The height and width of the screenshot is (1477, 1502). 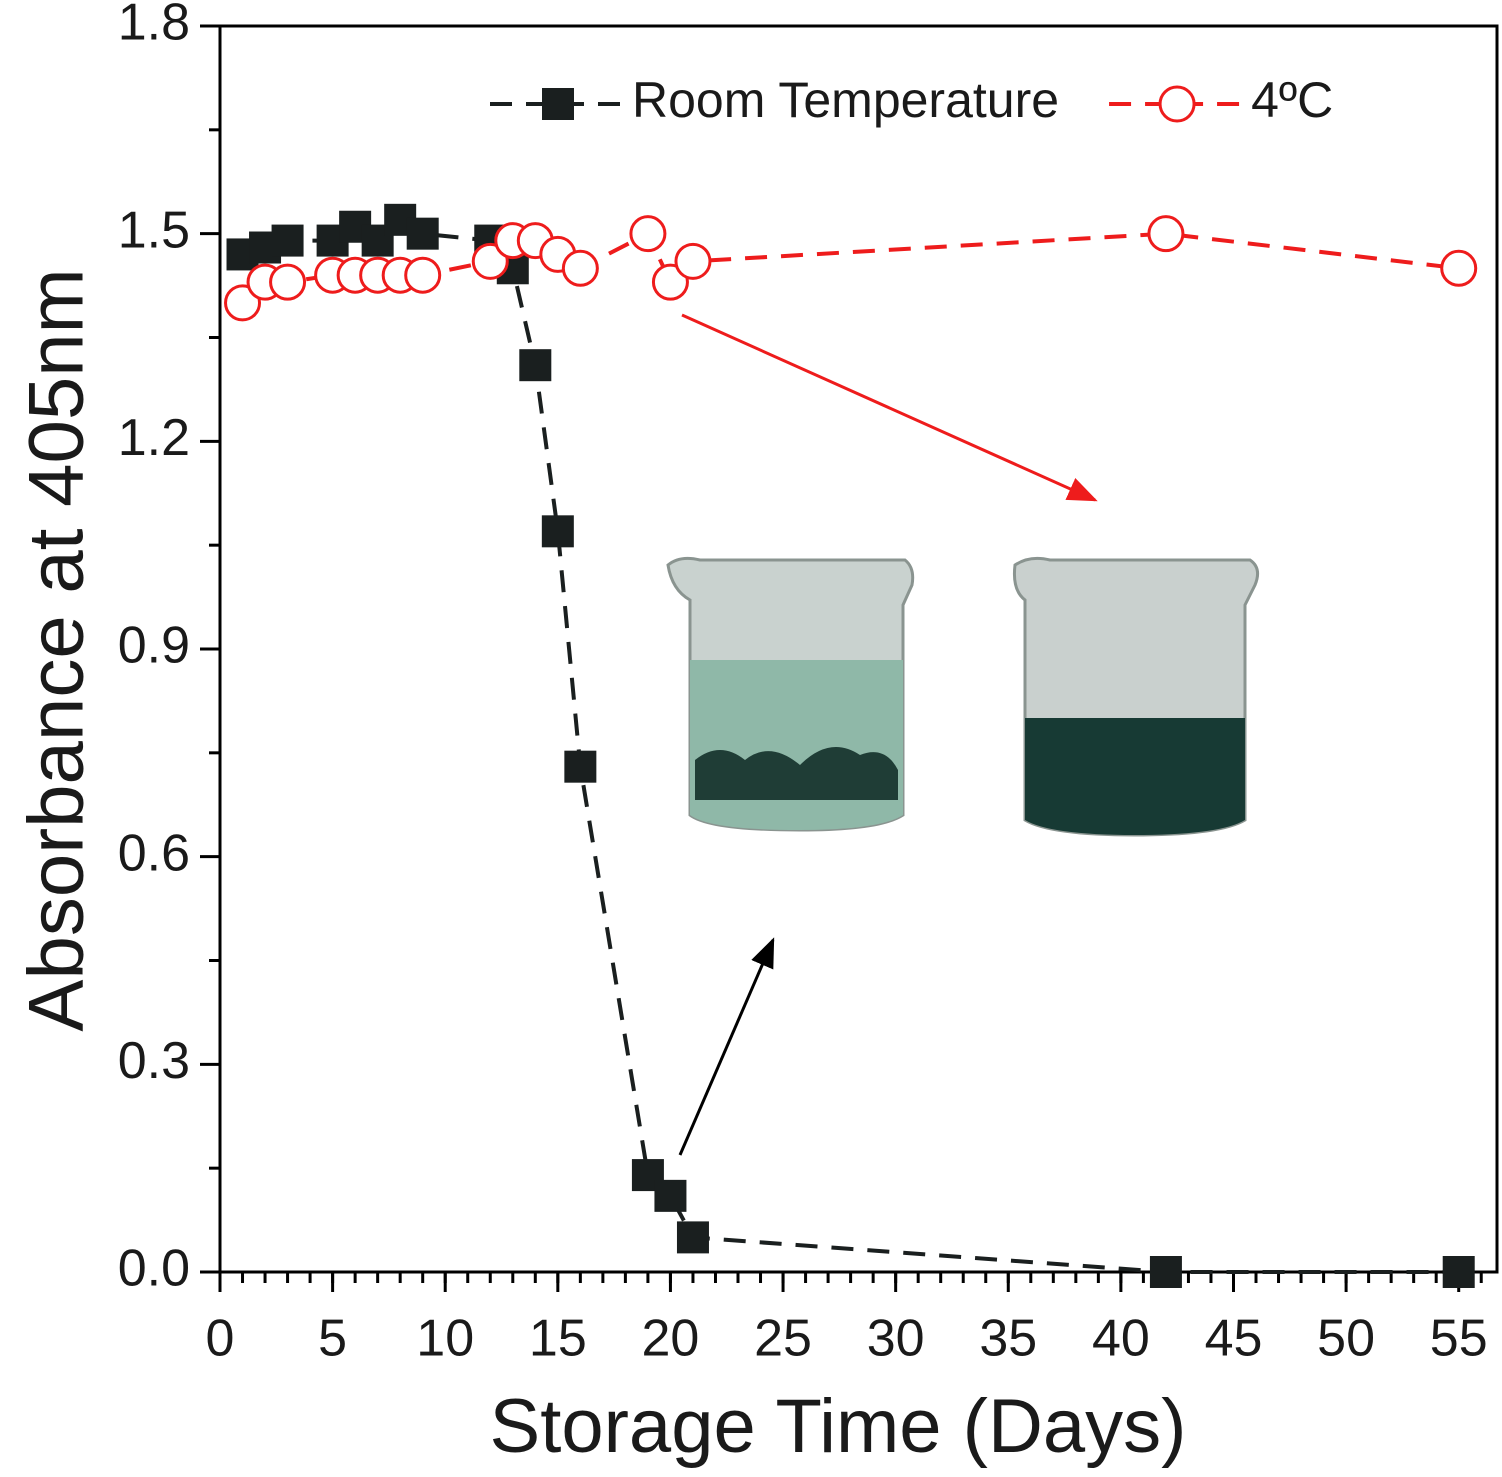 I want to click on x-tick-label: 55, so click(x=1459, y=1339).